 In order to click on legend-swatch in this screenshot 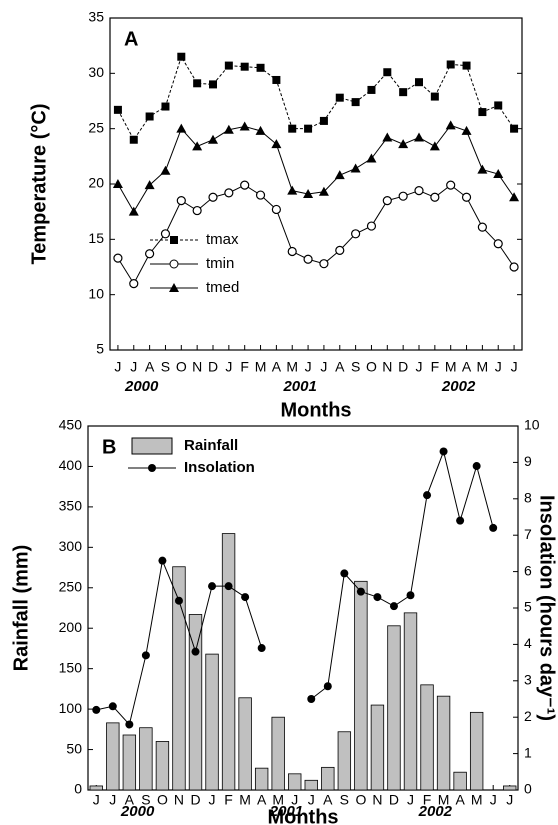, I will do `click(152, 446)`.